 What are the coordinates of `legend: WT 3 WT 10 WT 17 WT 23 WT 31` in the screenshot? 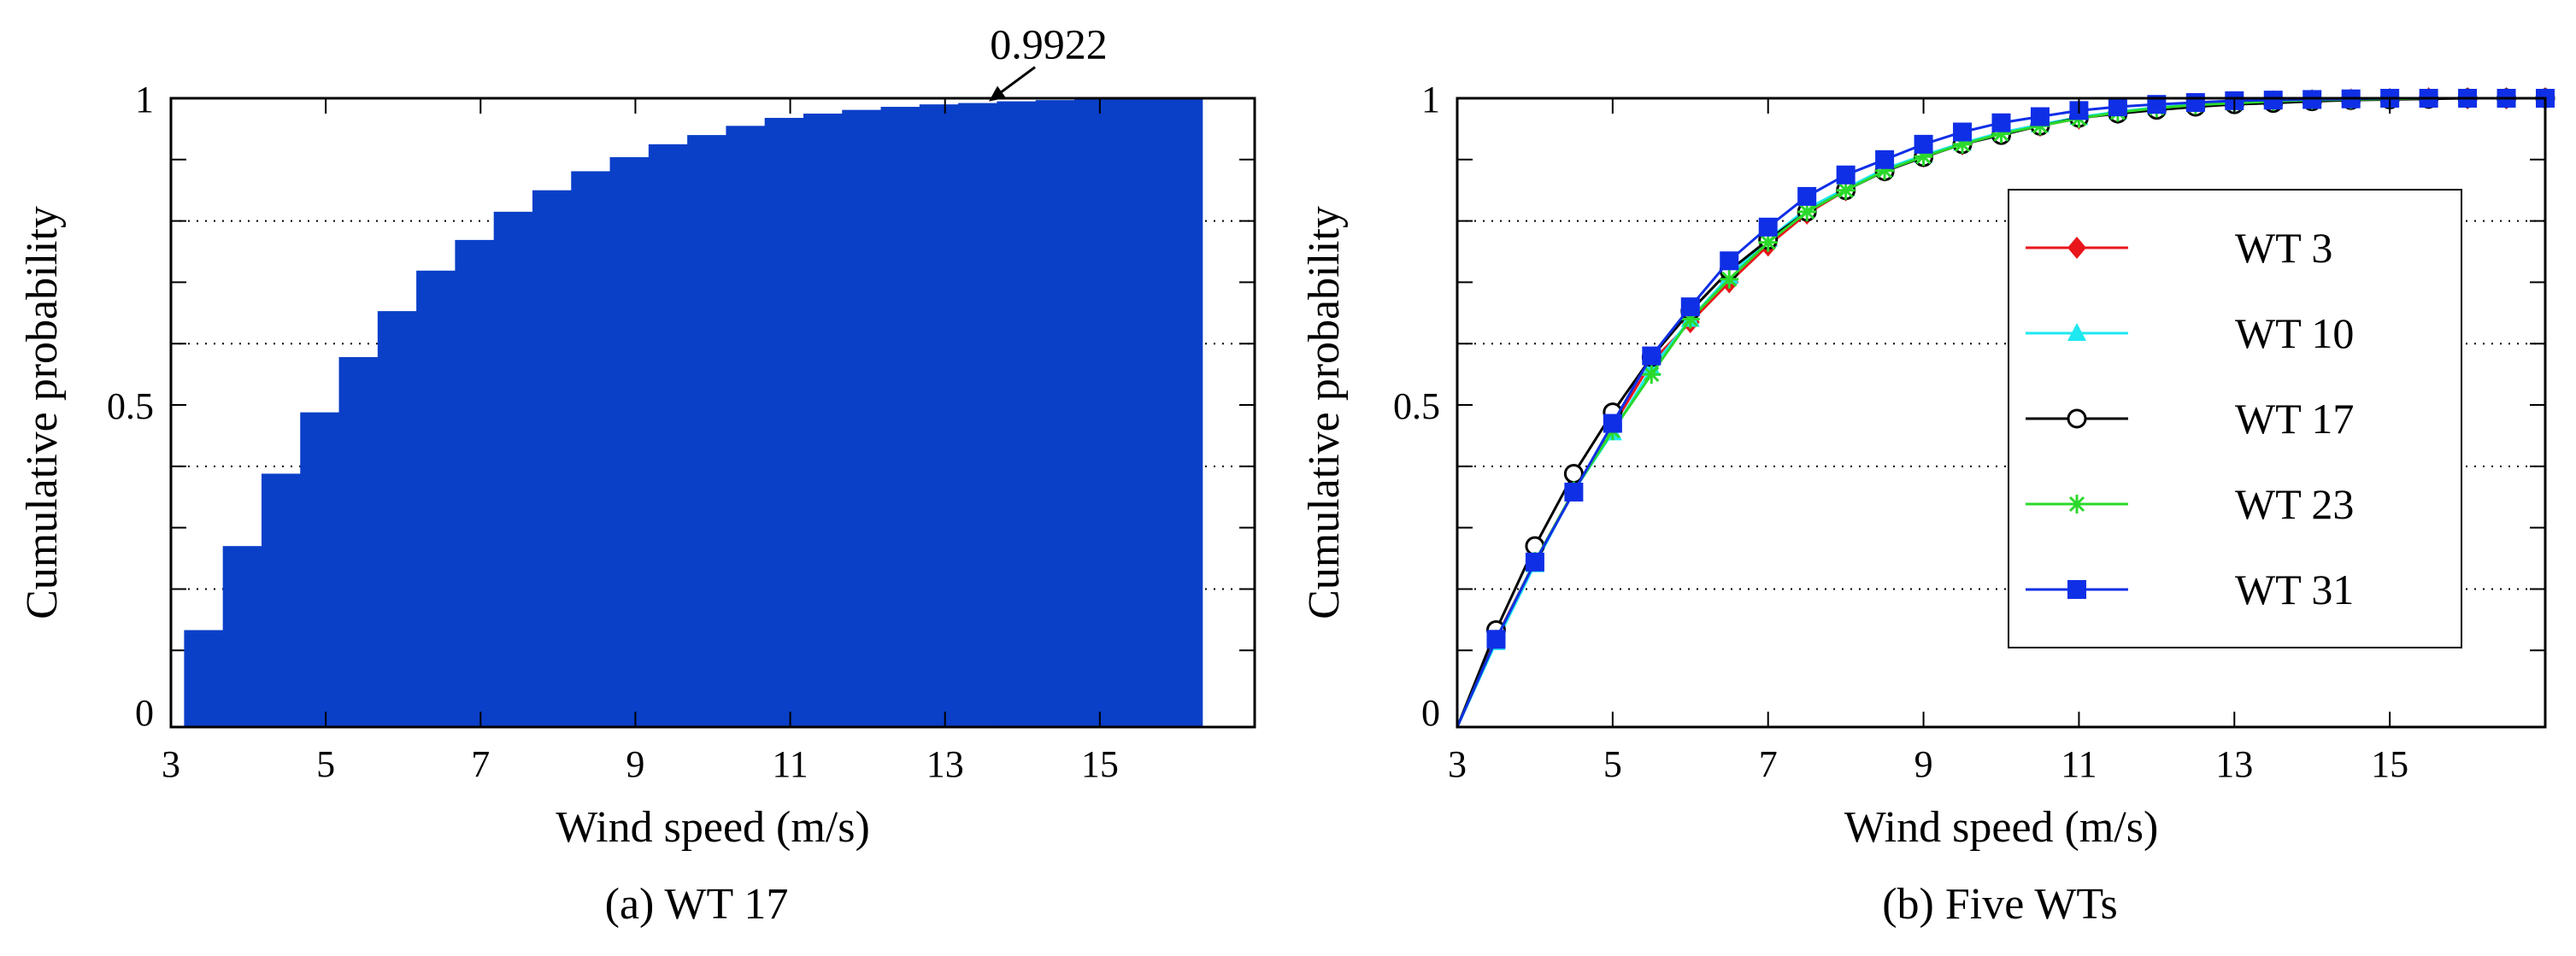 It's located at (2235, 418).